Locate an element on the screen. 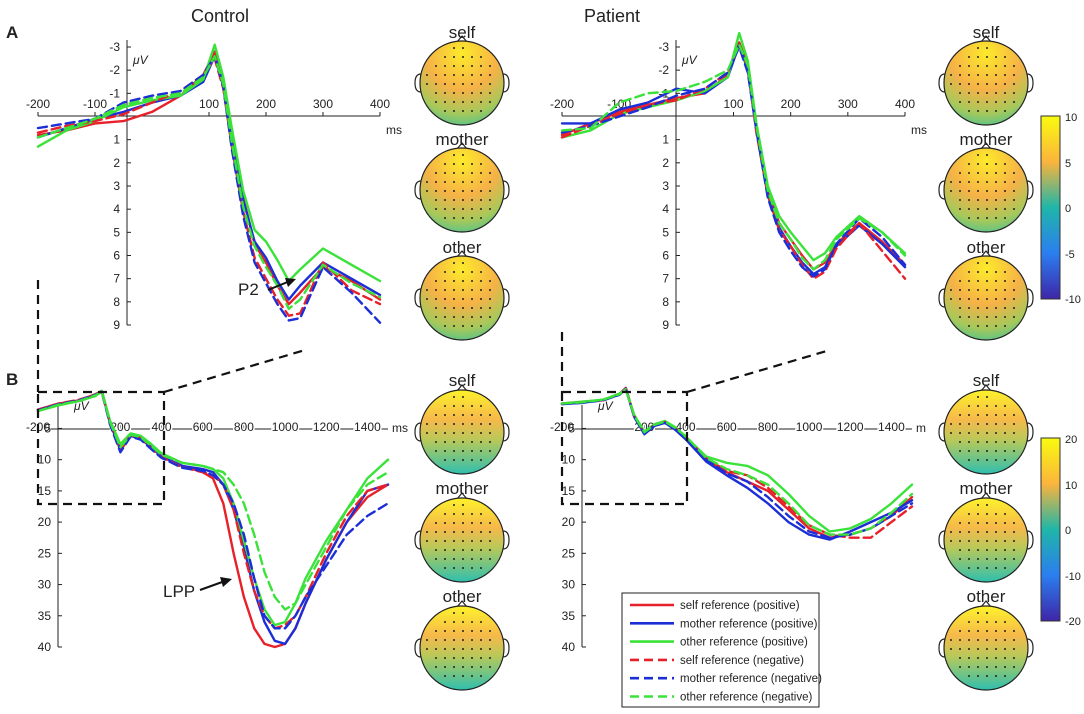 This screenshot has height=714, width=1084. y-tick-label: 35 is located at coordinates (569, 616).